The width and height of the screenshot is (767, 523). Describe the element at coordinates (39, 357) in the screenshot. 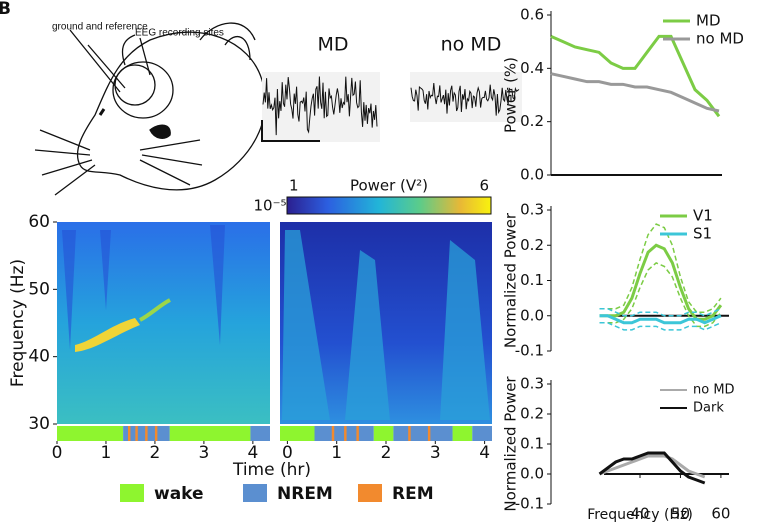

I see `y-tick-label: 40` at that location.